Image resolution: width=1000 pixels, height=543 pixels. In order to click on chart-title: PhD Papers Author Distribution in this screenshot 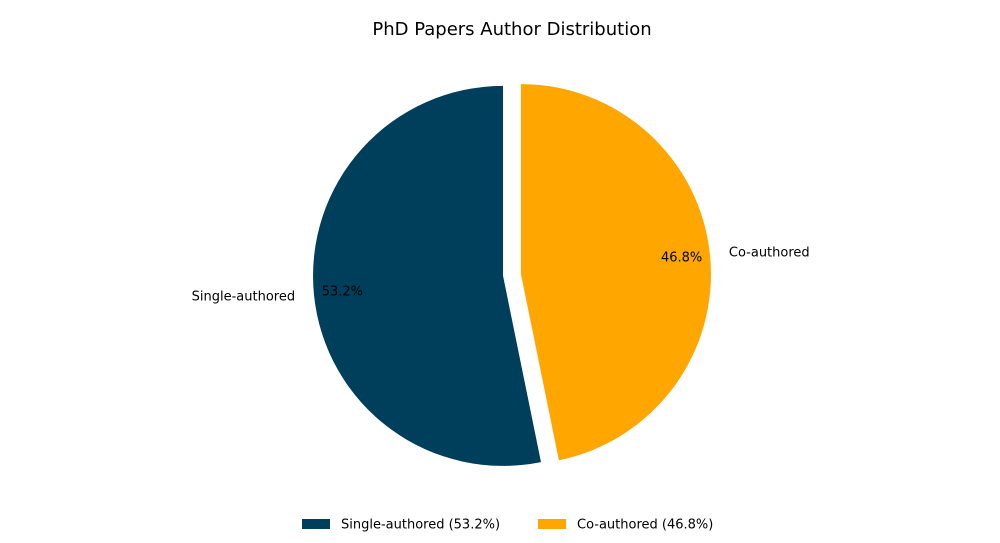, I will do `click(511, 29)`.